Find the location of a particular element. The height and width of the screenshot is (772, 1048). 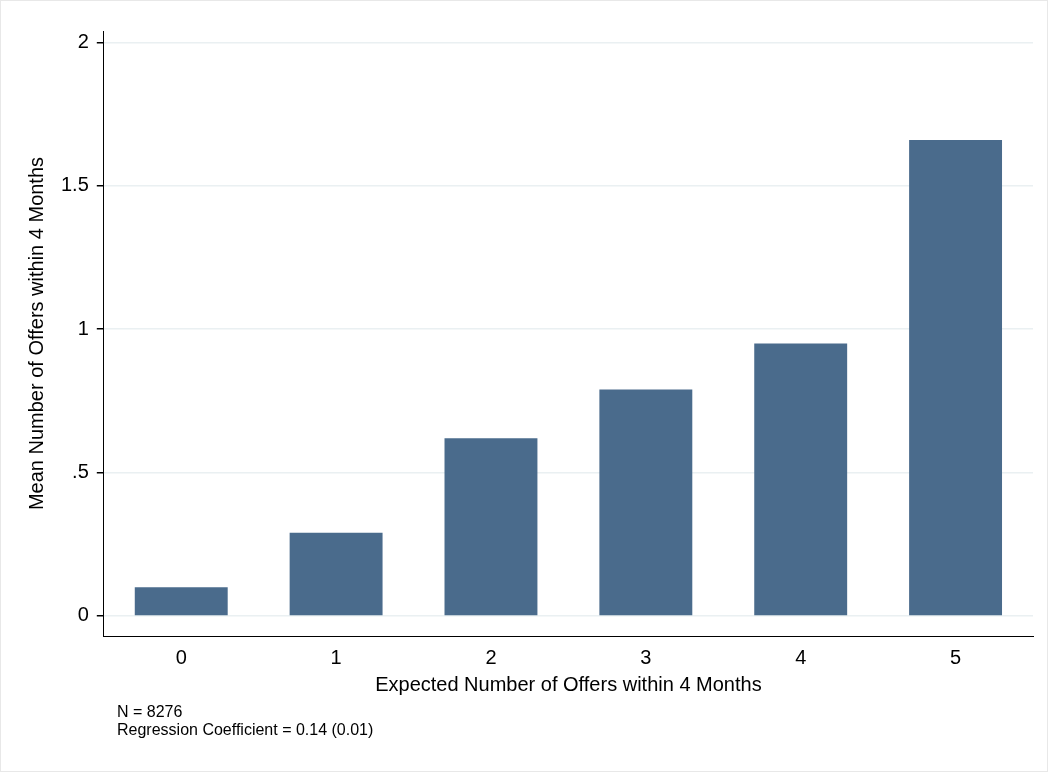

x-tick-label: 3 is located at coordinates (646, 656).